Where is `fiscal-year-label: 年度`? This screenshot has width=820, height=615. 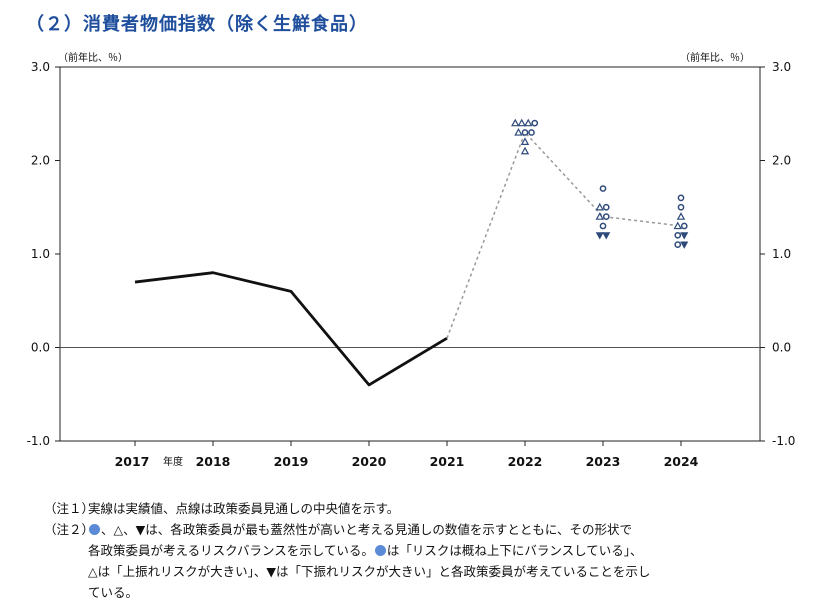
fiscal-year-label: 年度 is located at coordinates (173, 461).